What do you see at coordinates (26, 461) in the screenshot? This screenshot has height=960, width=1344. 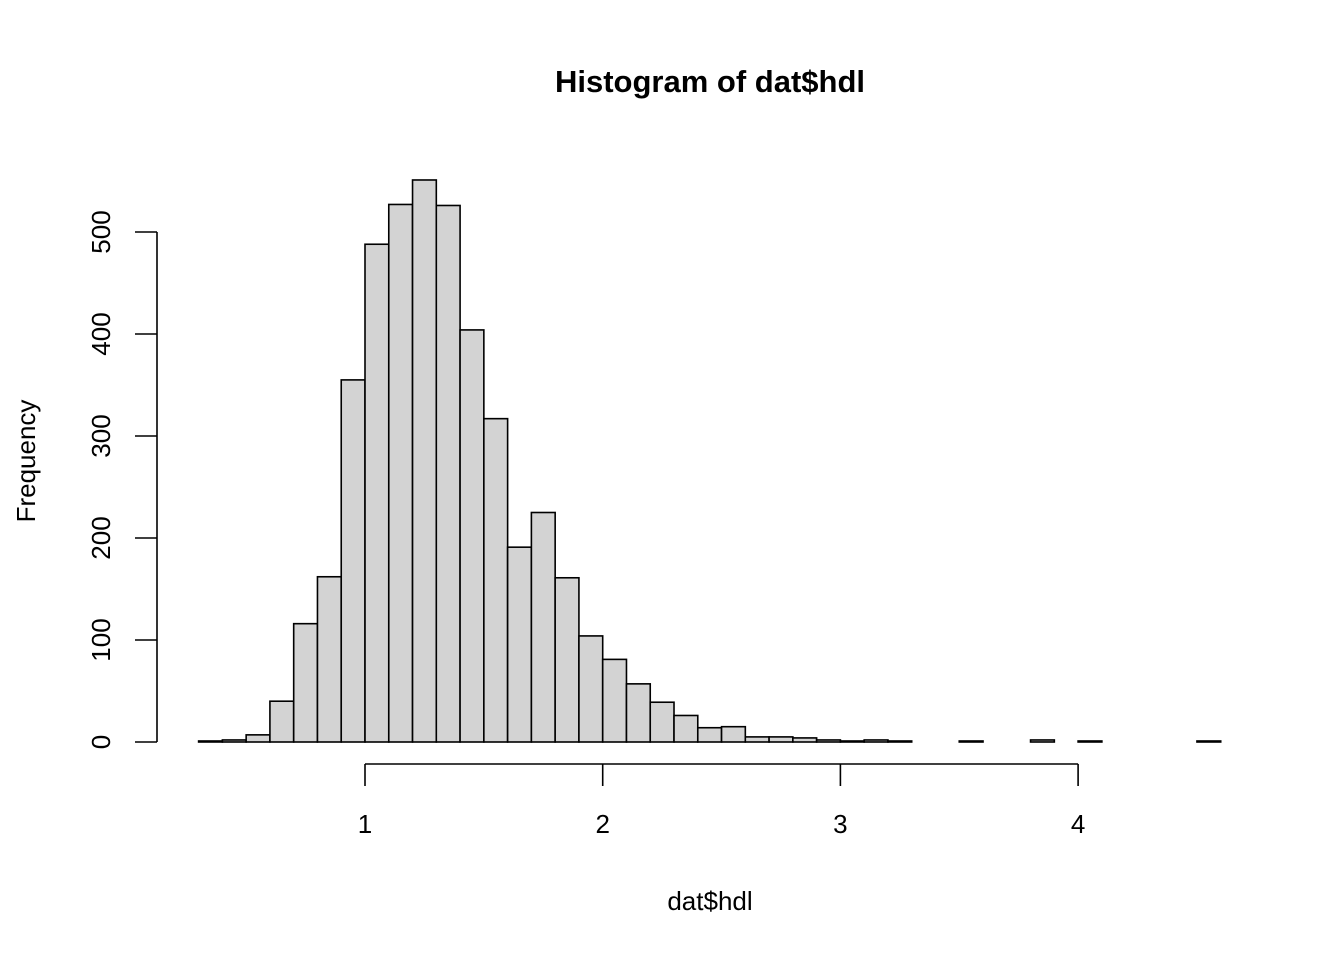 I see `y-axis-label: Frequency` at bounding box center [26, 461].